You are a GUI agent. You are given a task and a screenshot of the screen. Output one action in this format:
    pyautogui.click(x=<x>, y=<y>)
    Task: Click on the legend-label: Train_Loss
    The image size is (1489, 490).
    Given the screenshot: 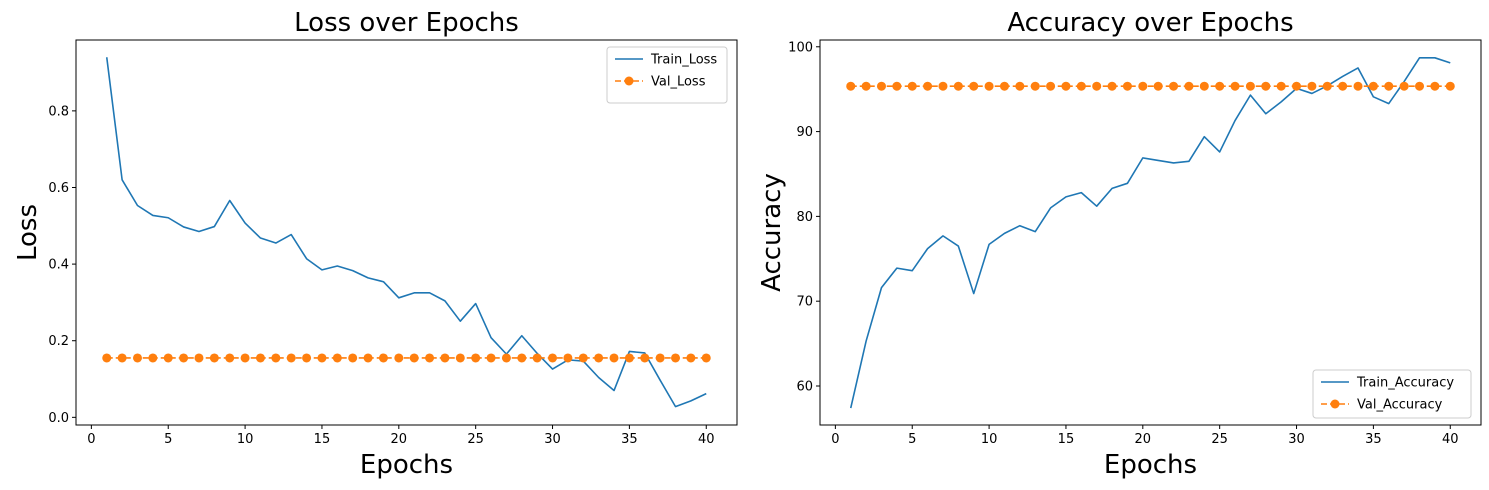 What is the action you would take?
    pyautogui.click(x=683, y=60)
    